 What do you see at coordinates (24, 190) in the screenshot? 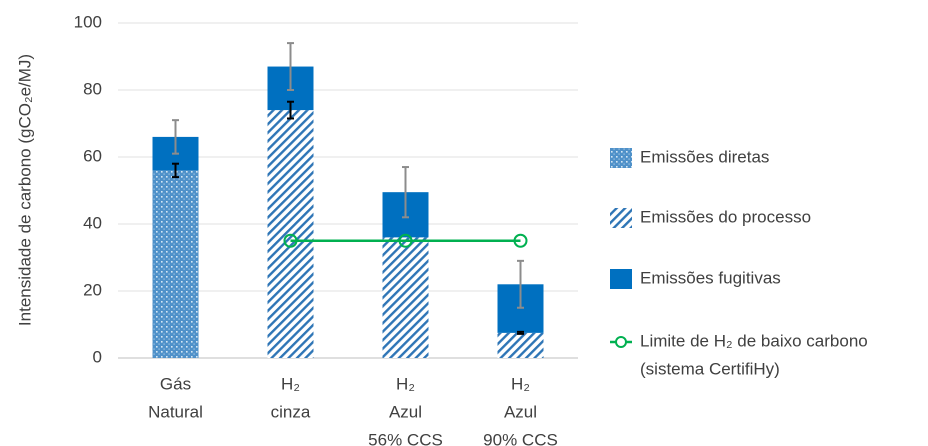
I see `y-axis-title: Intensidade de carbono (gCO₂e/MJ)` at bounding box center [24, 190].